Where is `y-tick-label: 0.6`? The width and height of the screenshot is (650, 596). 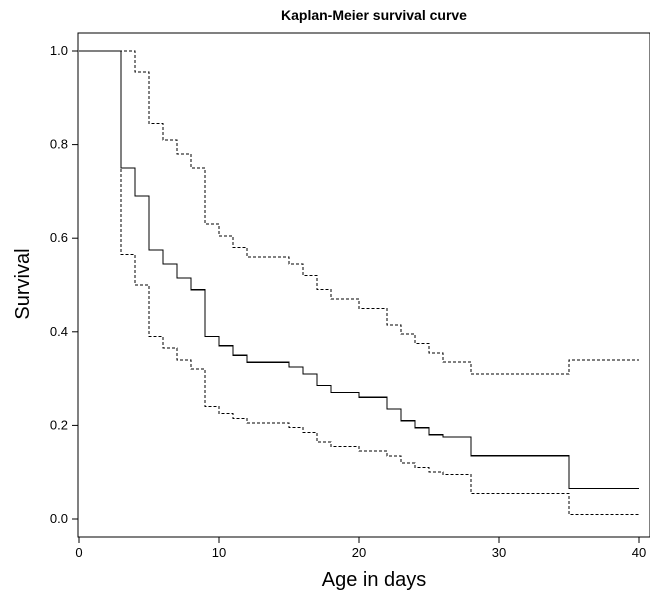 y-tick-label: 0.6 is located at coordinates (59, 237).